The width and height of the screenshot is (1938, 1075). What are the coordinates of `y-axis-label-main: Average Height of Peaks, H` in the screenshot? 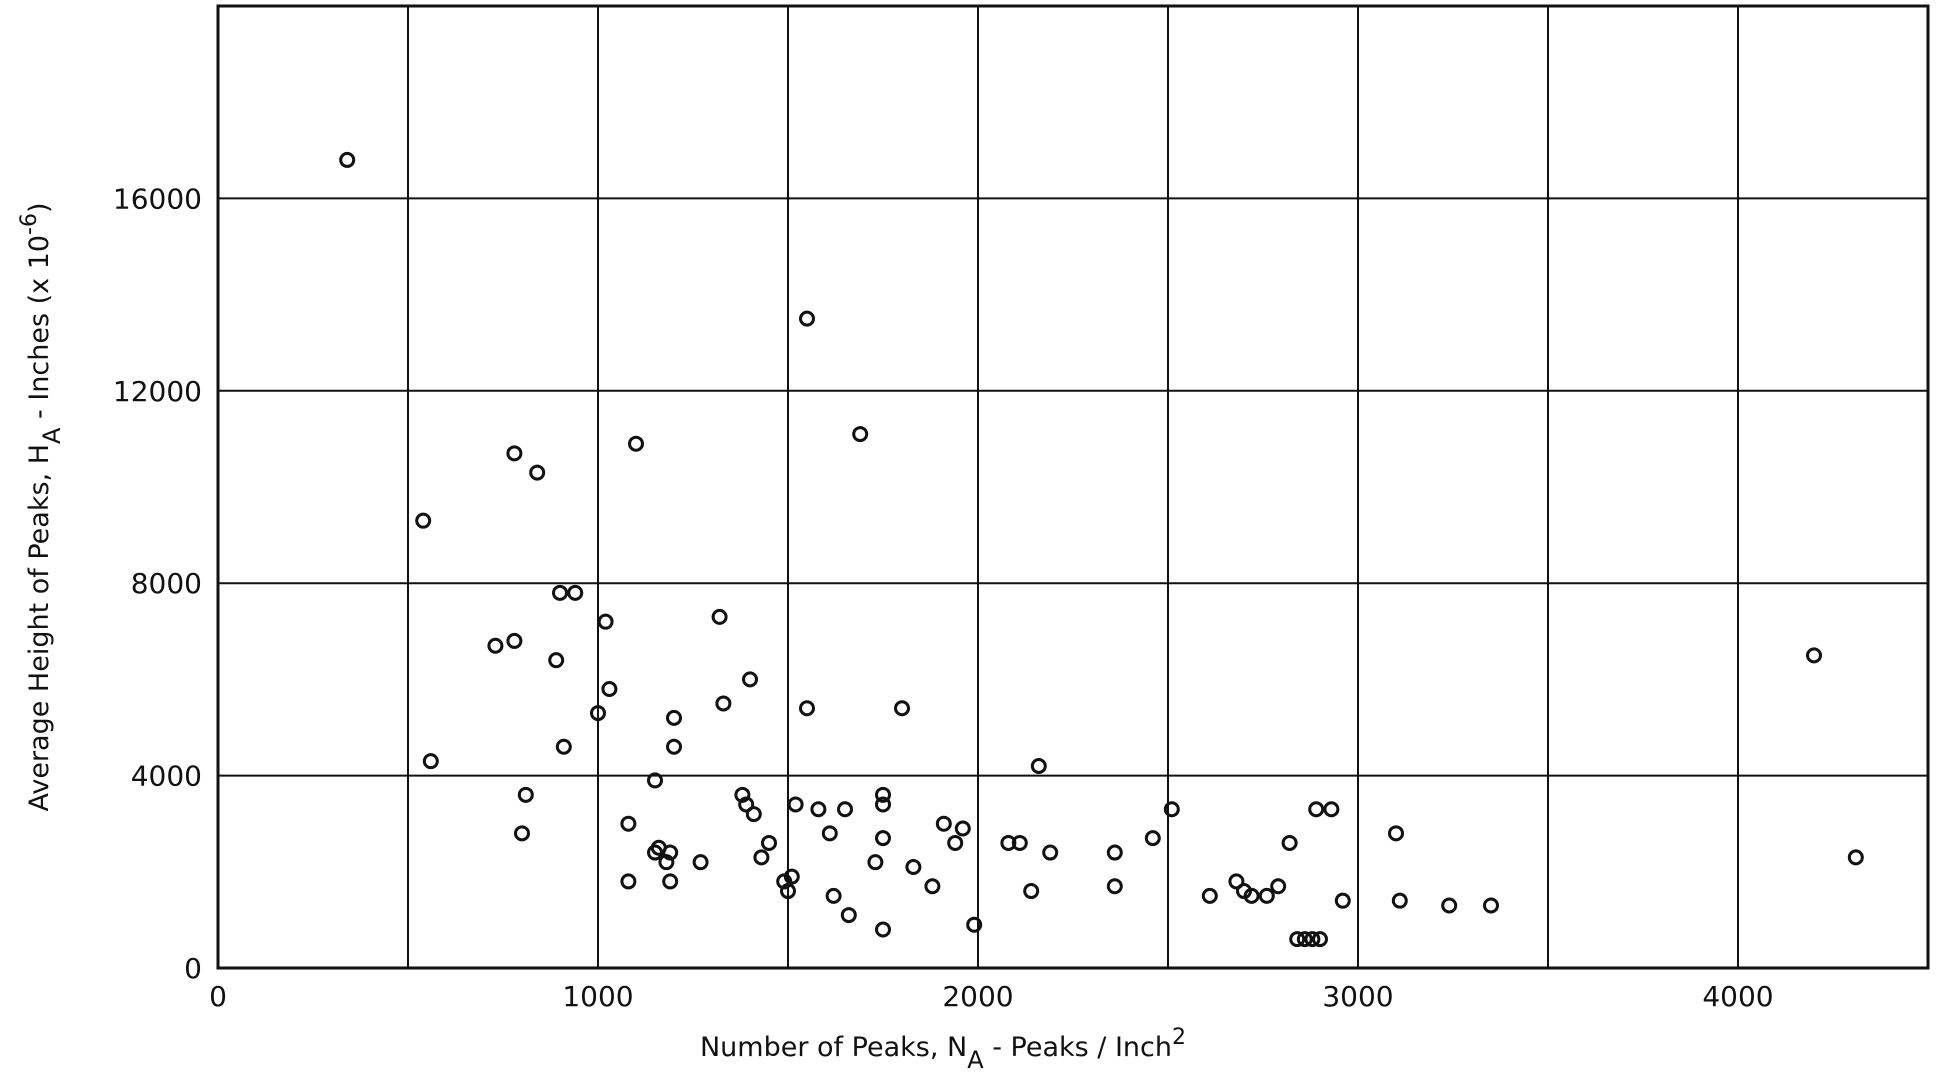 It's located at (39, 628).